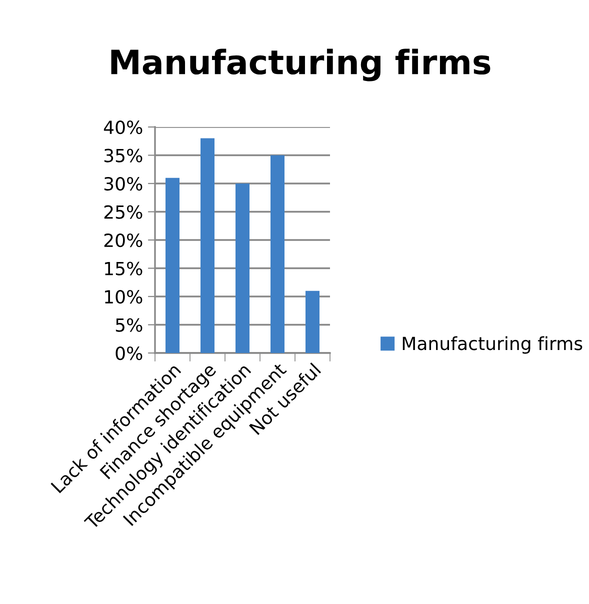 This screenshot has width=589, height=604. I want to click on y-tick-label: 20%, so click(123, 240).